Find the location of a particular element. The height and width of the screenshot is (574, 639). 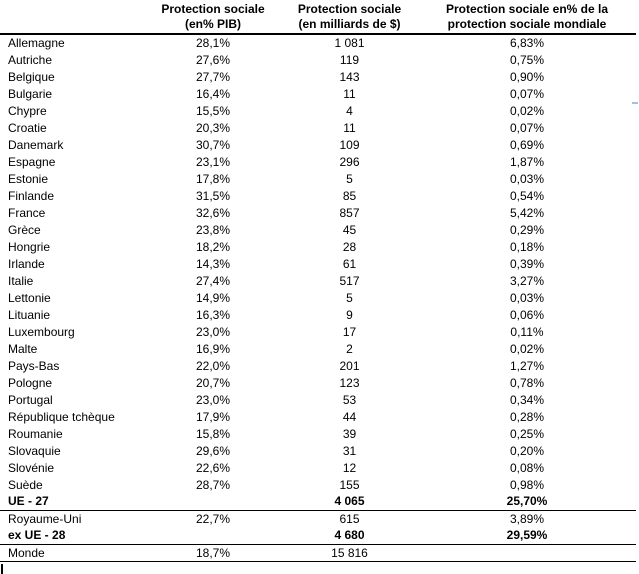

pib-cell: 15,5% is located at coordinates (213, 110).